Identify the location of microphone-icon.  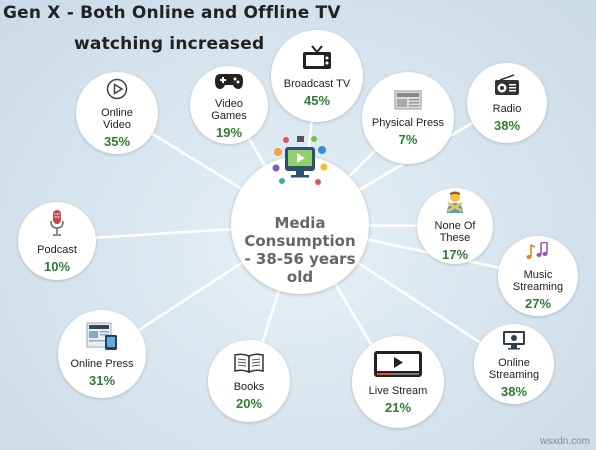
(57, 225).